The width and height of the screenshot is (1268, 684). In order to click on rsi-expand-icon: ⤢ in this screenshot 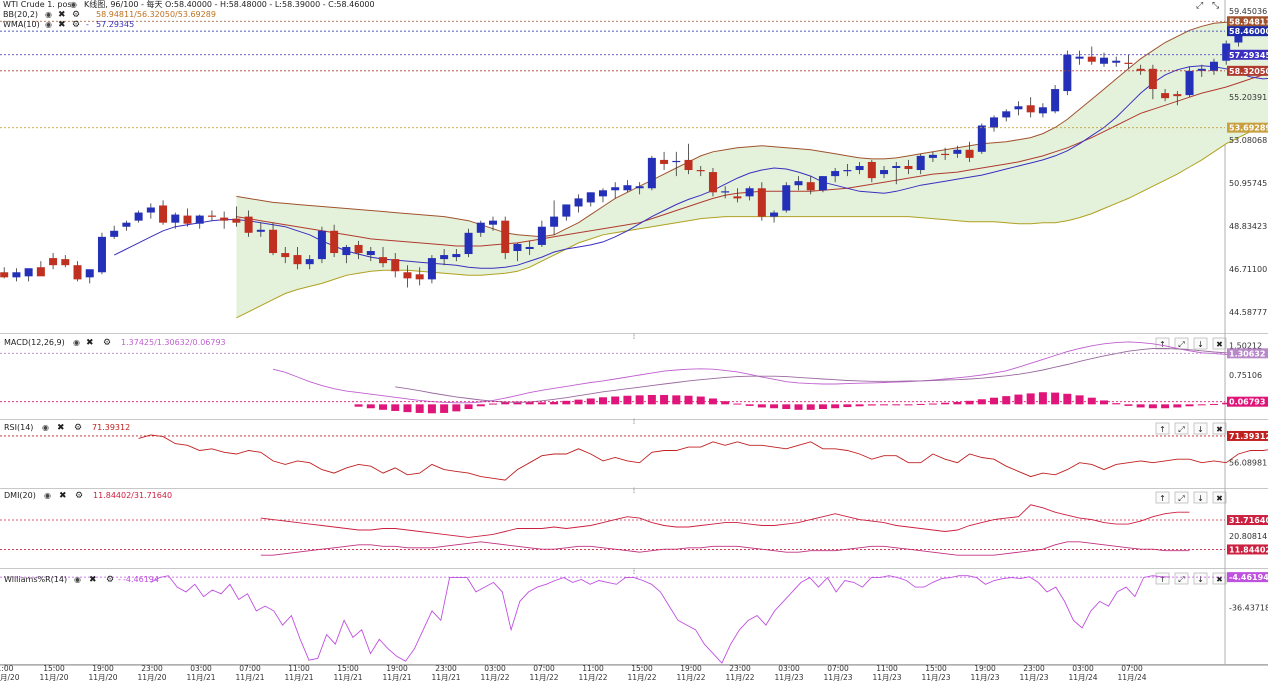, I will do `click(1180, 429)`.